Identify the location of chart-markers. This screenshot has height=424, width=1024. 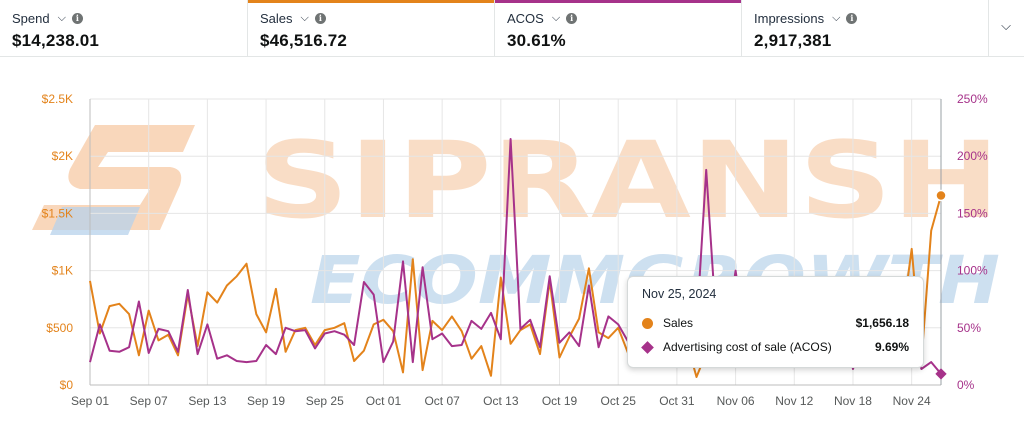
(941, 242).